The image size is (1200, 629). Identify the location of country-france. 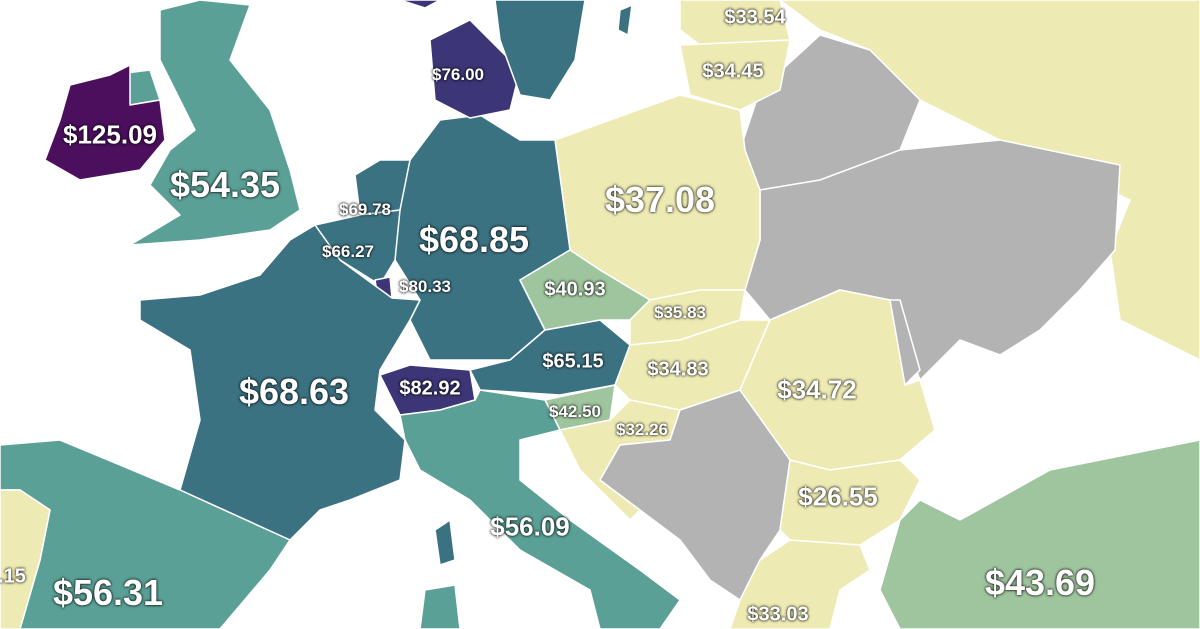
(280, 382).